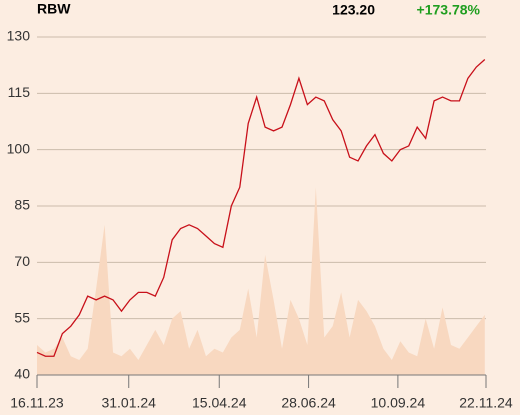 Image resolution: width=520 pixels, height=415 pixels. What do you see at coordinates (22, 261) in the screenshot?
I see `y-tick-label: 70` at bounding box center [22, 261].